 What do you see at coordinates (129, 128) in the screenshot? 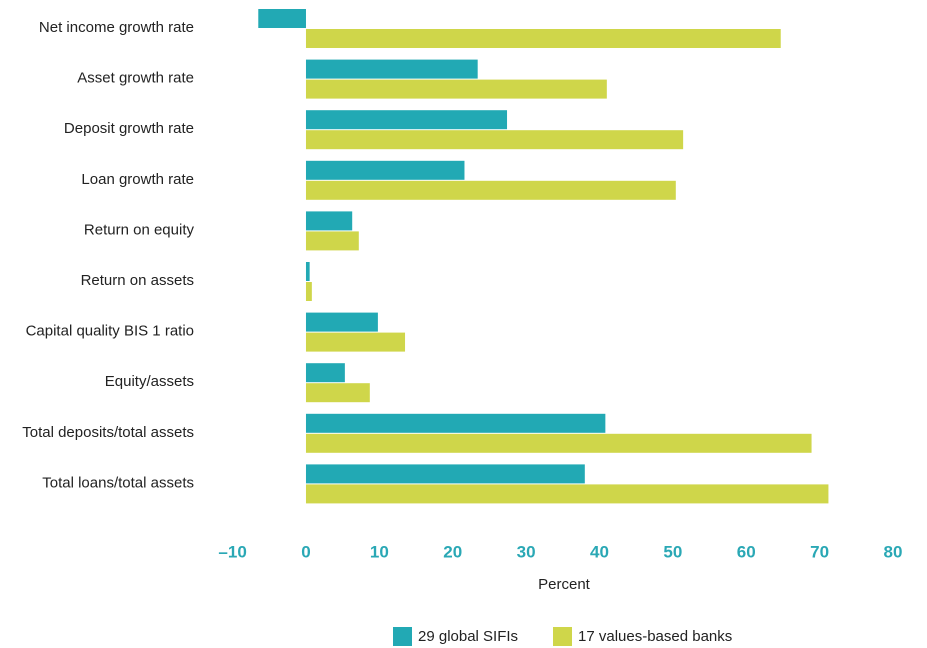
I see `y-tick-label: Deposit growth rate` at bounding box center [129, 128].